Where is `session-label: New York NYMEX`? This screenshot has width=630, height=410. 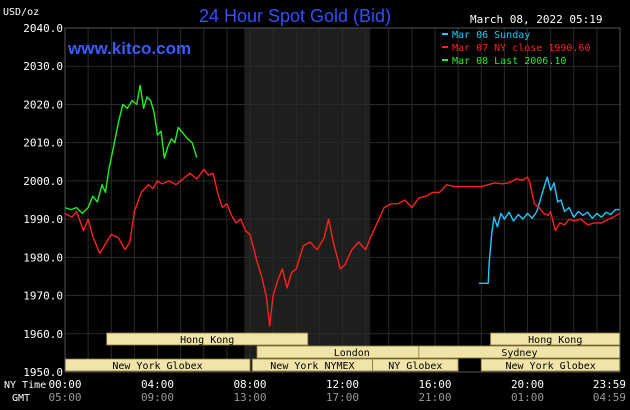 session-label: New York NYMEX is located at coordinates (312, 366).